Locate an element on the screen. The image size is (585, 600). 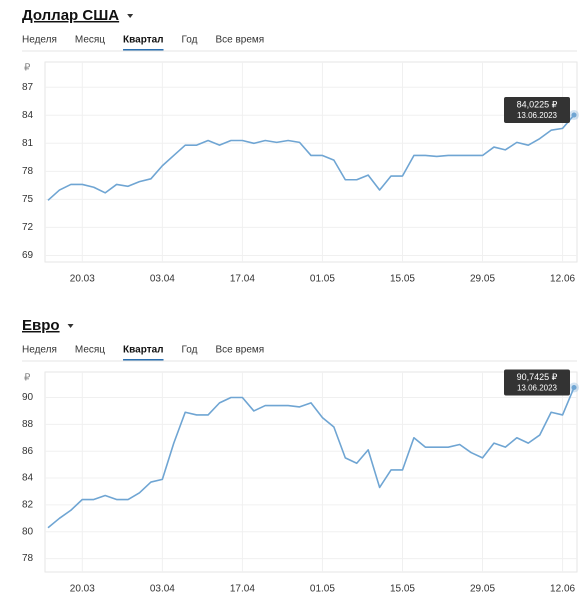
y-tick-label: 87 is located at coordinates (28, 87).